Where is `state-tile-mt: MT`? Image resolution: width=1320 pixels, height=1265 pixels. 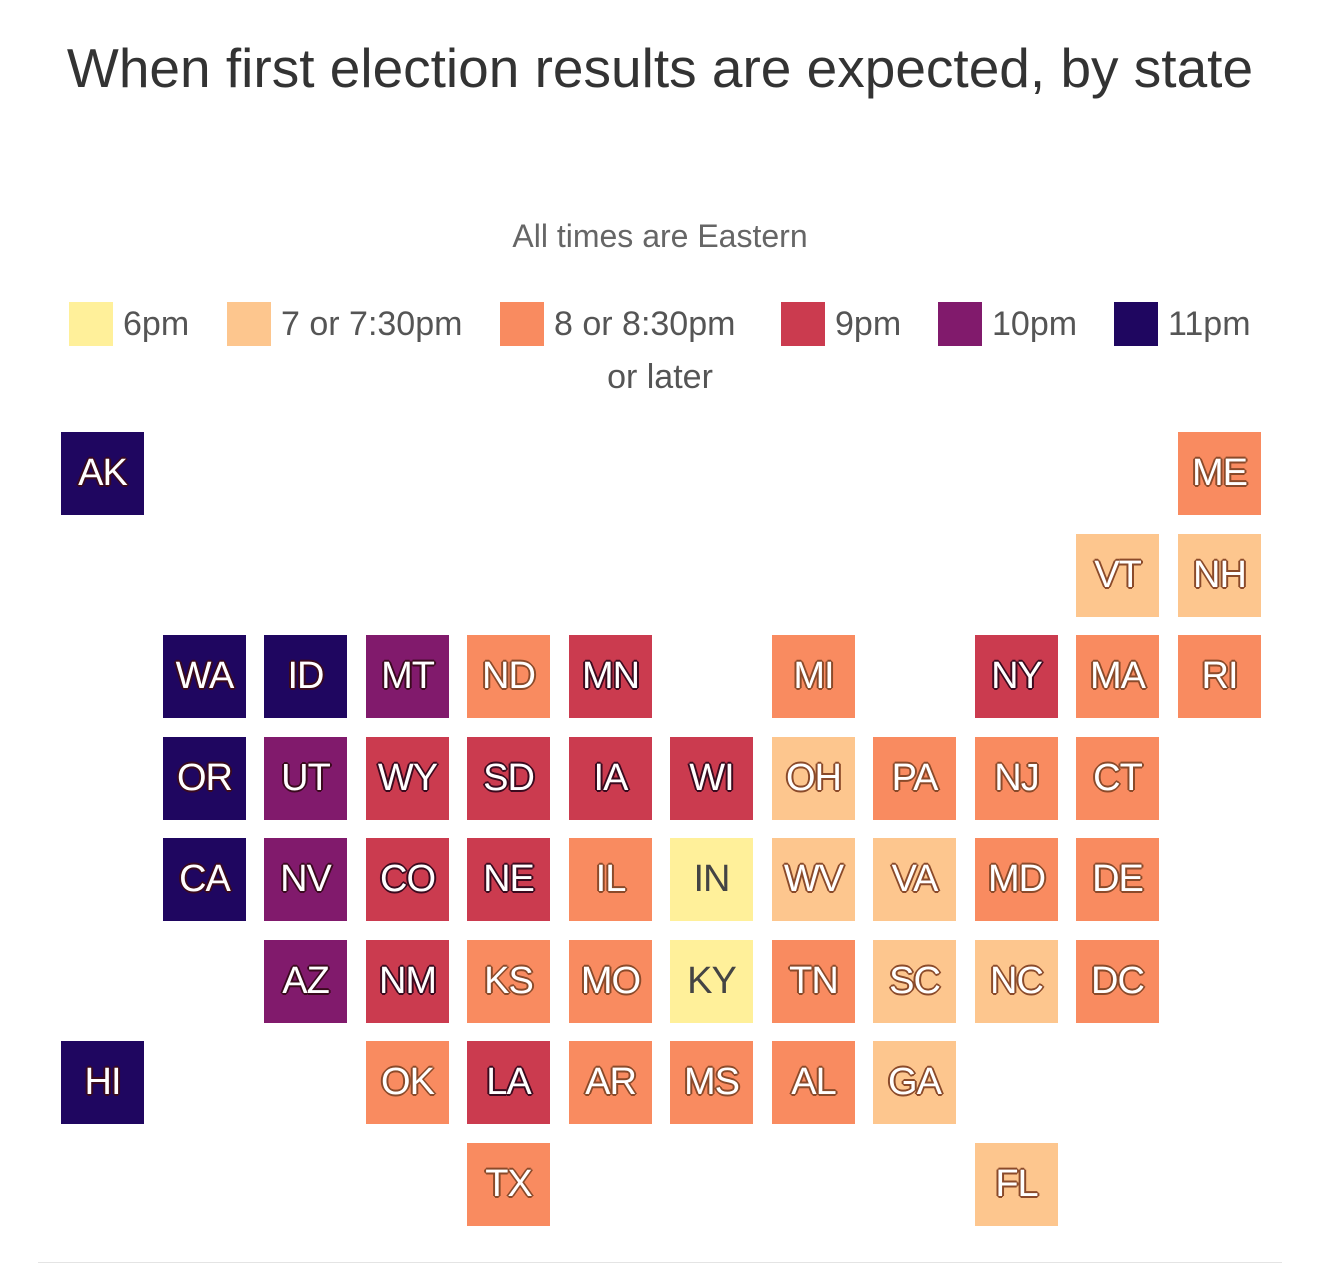
state-tile-mt: MT is located at coordinates (407, 676).